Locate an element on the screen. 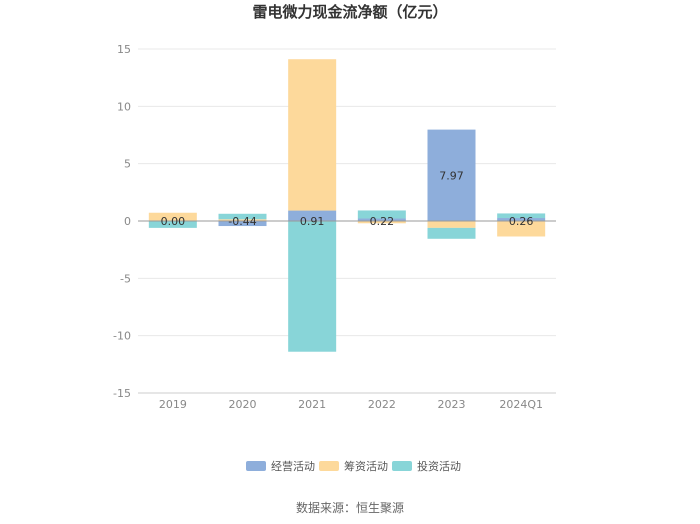 This screenshot has width=700, height=524. legend-item: 经营活动 is located at coordinates (280, 466).